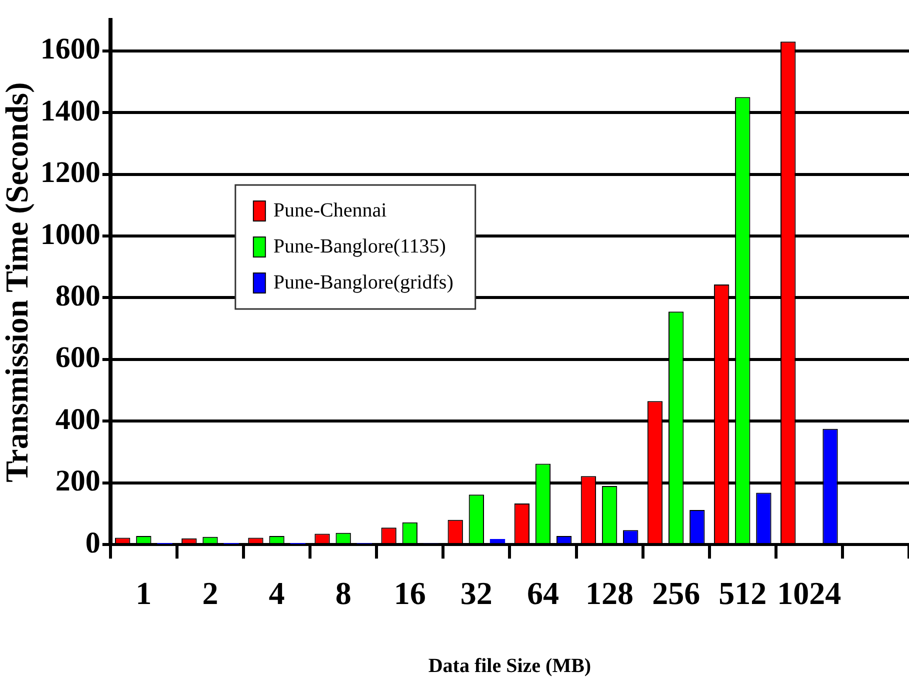 Image resolution: width=909 pixels, height=683 pixels. Describe the element at coordinates (363, 282) in the screenshot. I see `legend-label: Pune-Banglore(gridfs)` at that location.